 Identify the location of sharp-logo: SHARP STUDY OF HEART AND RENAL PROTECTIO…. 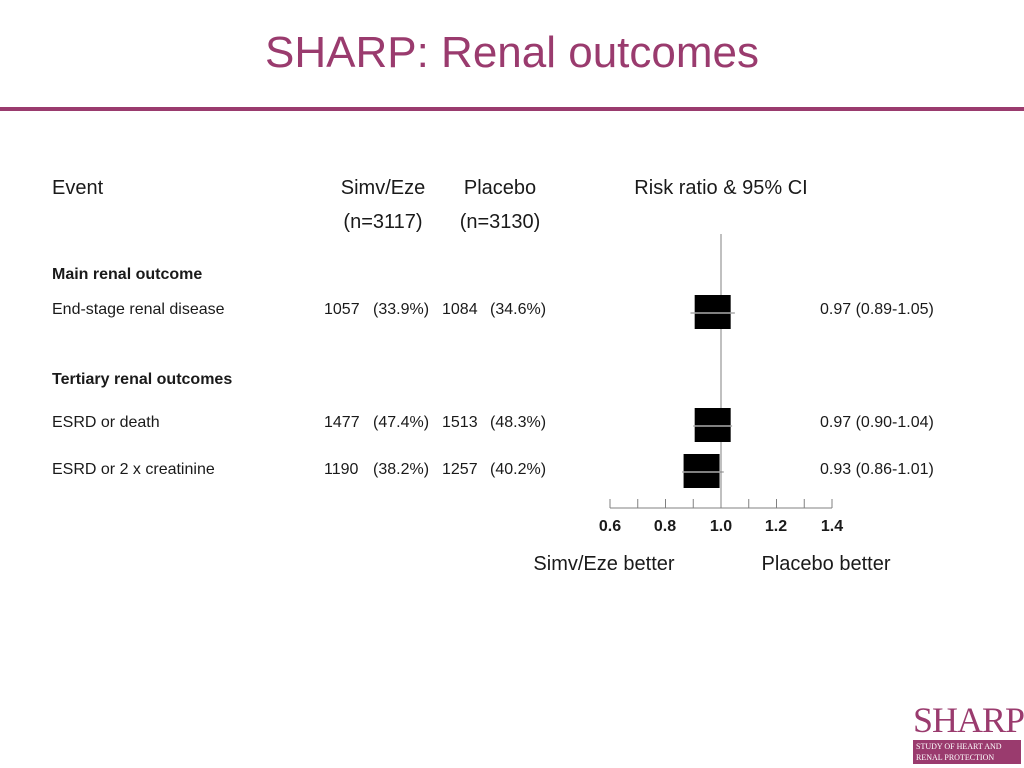
(968, 732).